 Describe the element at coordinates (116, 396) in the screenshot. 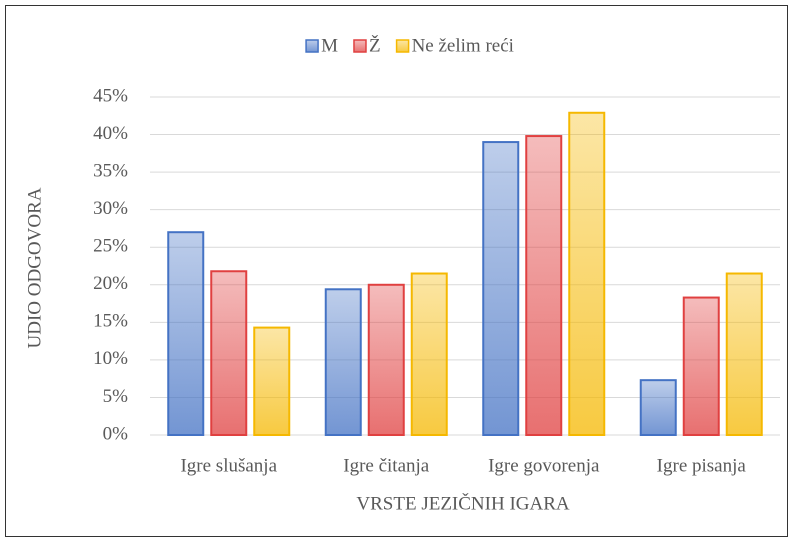

I see `y-tick-label: 5%` at that location.